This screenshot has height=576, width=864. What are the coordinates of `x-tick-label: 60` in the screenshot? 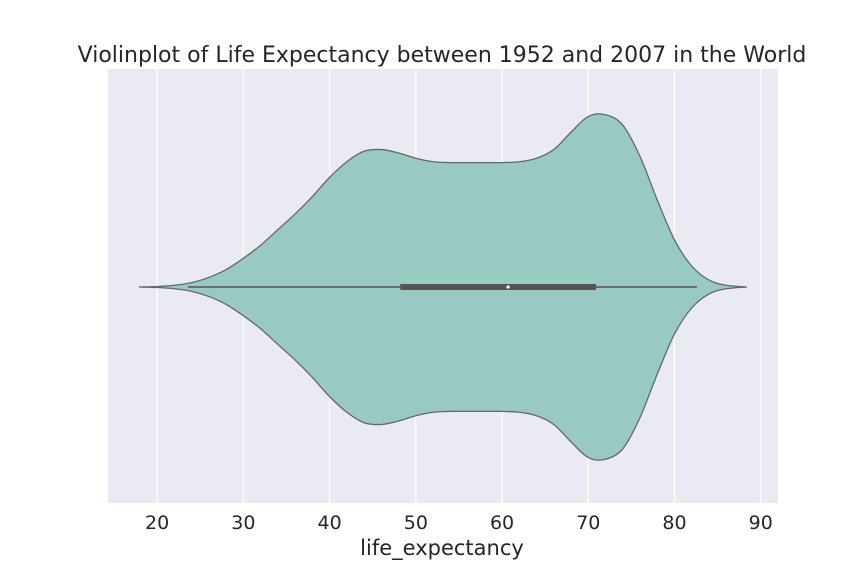 It's located at (502, 523).